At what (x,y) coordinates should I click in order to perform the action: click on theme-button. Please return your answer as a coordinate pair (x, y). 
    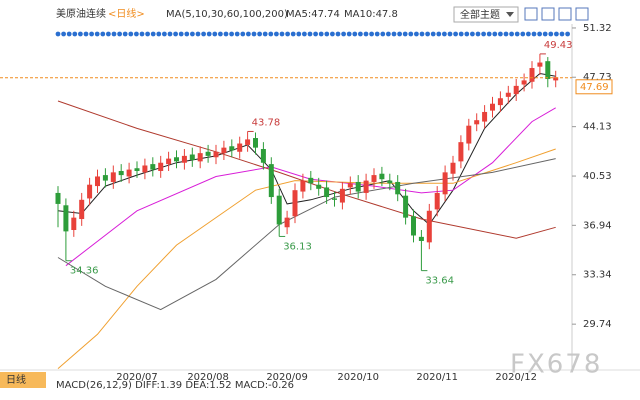
    Looking at the image, I should click on (486, 14).